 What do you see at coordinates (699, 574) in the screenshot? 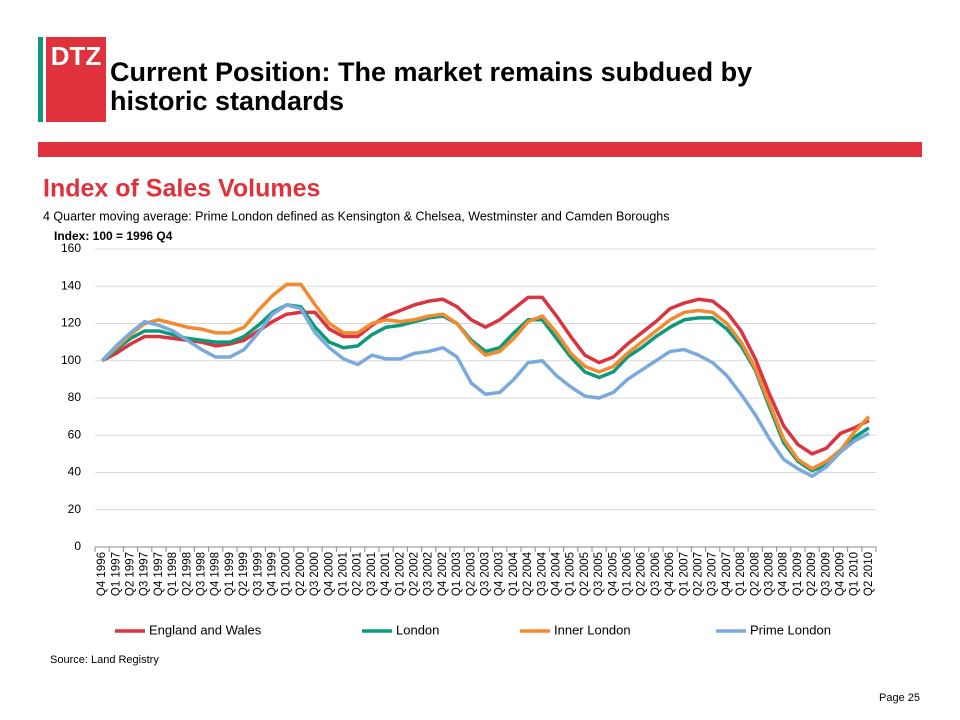
I see `x-tick-label: Q2 2007` at bounding box center [699, 574].